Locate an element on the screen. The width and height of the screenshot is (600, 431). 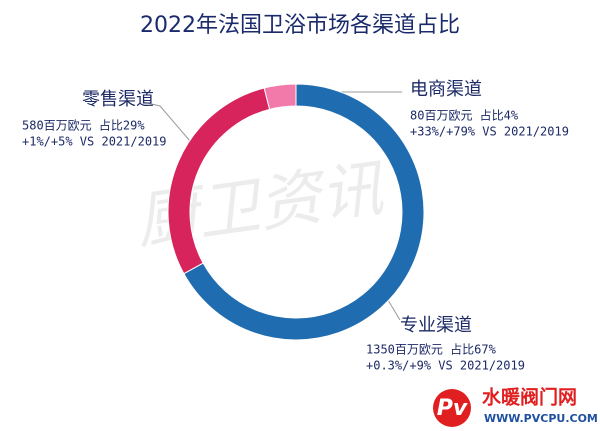
logo-name: 水暖阀门网 is located at coordinates (529, 397).